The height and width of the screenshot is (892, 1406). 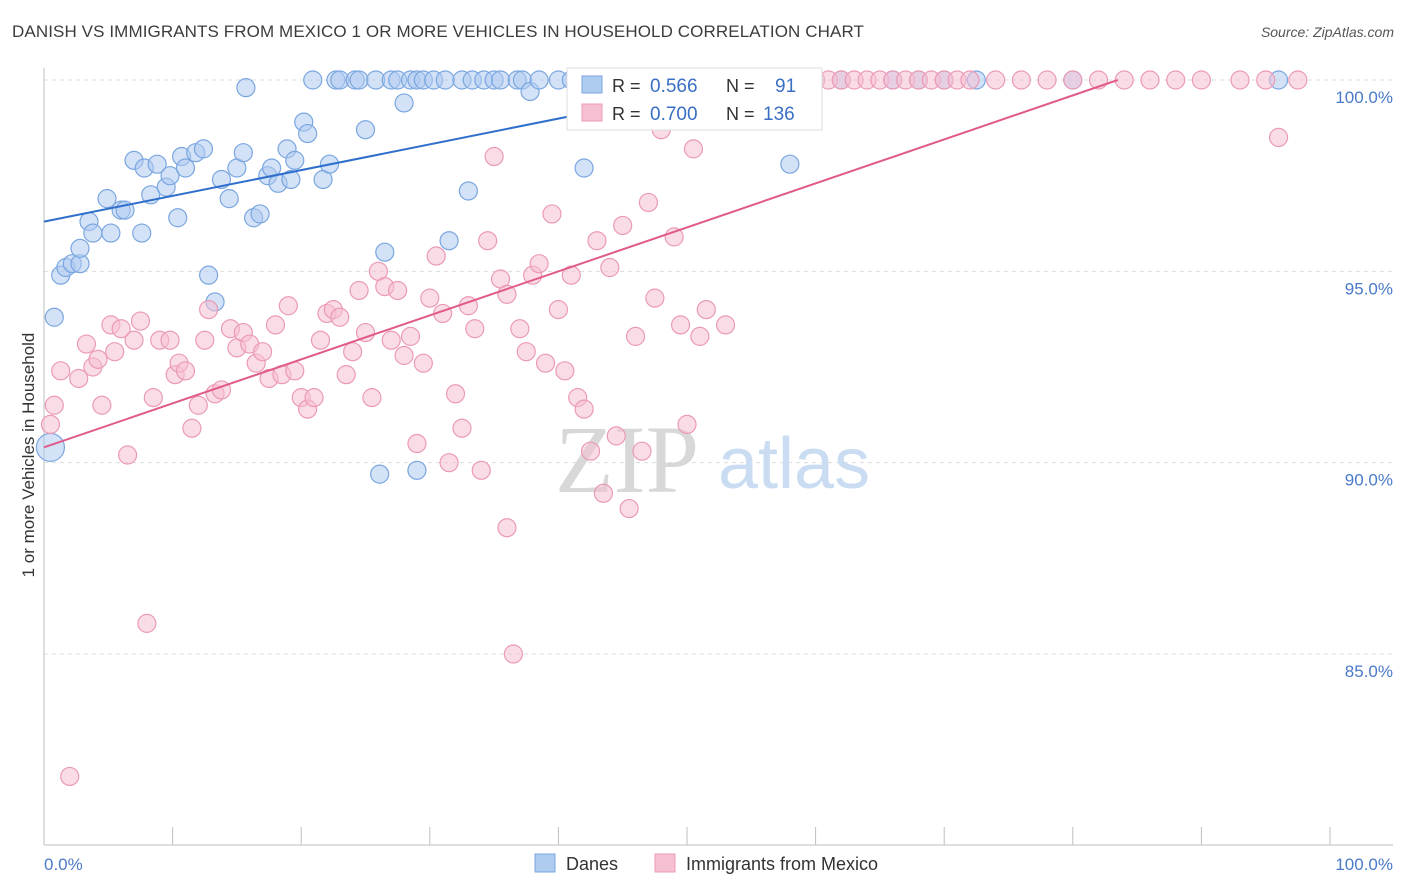 What do you see at coordinates (1364, 97) in the screenshot?
I see `y-tick-label-0: 100.0%` at bounding box center [1364, 97].